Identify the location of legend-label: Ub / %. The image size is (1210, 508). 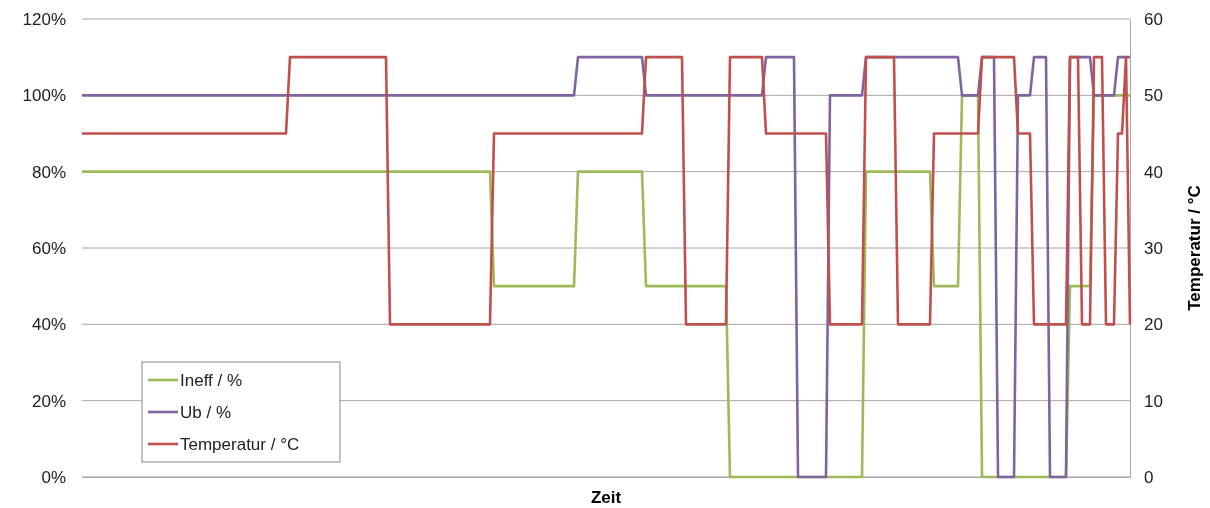
(206, 412).